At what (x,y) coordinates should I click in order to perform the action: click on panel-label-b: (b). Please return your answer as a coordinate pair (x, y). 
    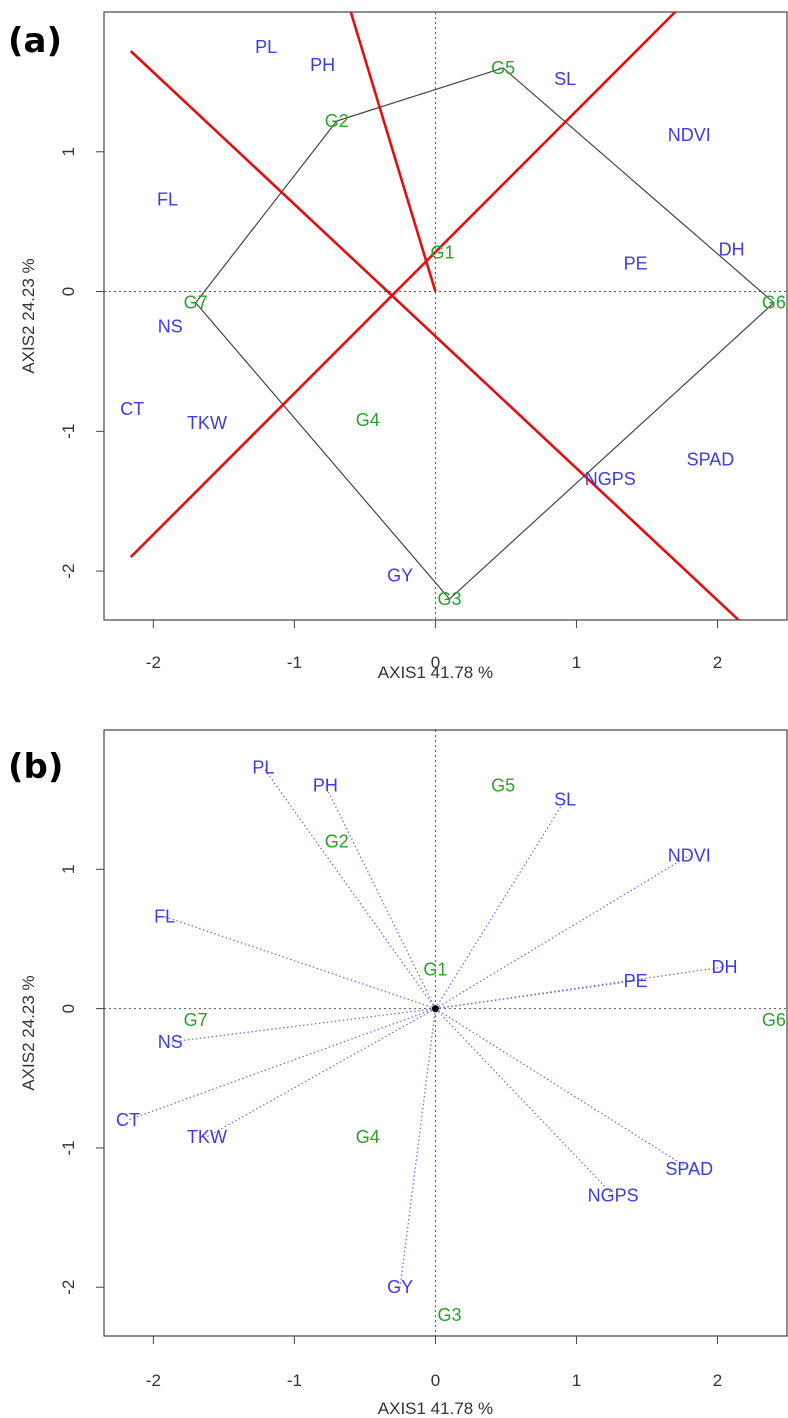
    Looking at the image, I should click on (35, 767).